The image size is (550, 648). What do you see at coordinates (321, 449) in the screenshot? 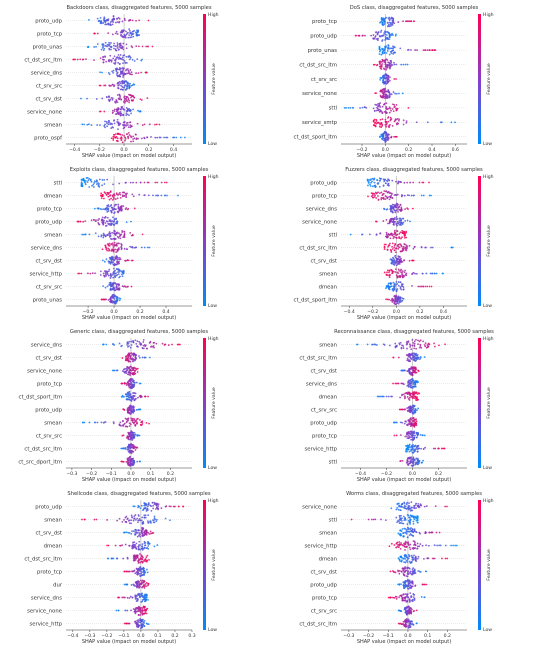
I see `feature-label: service_http` at bounding box center [321, 449].